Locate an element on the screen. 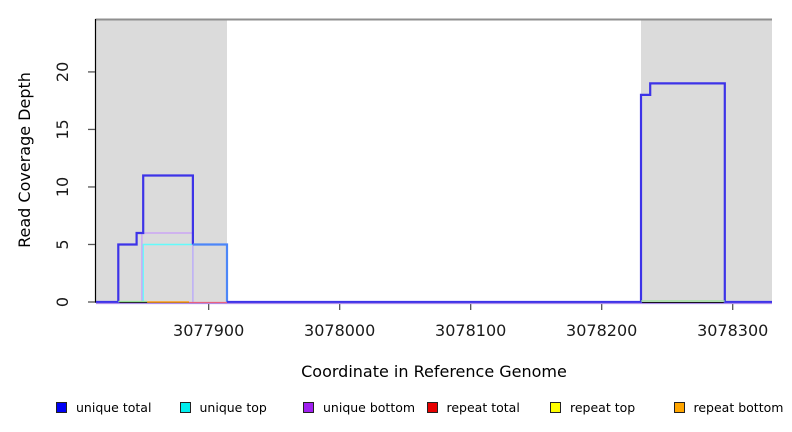 The width and height of the screenshot is (792, 432). legend-label-repeat-total: repeat total is located at coordinates (483, 407).